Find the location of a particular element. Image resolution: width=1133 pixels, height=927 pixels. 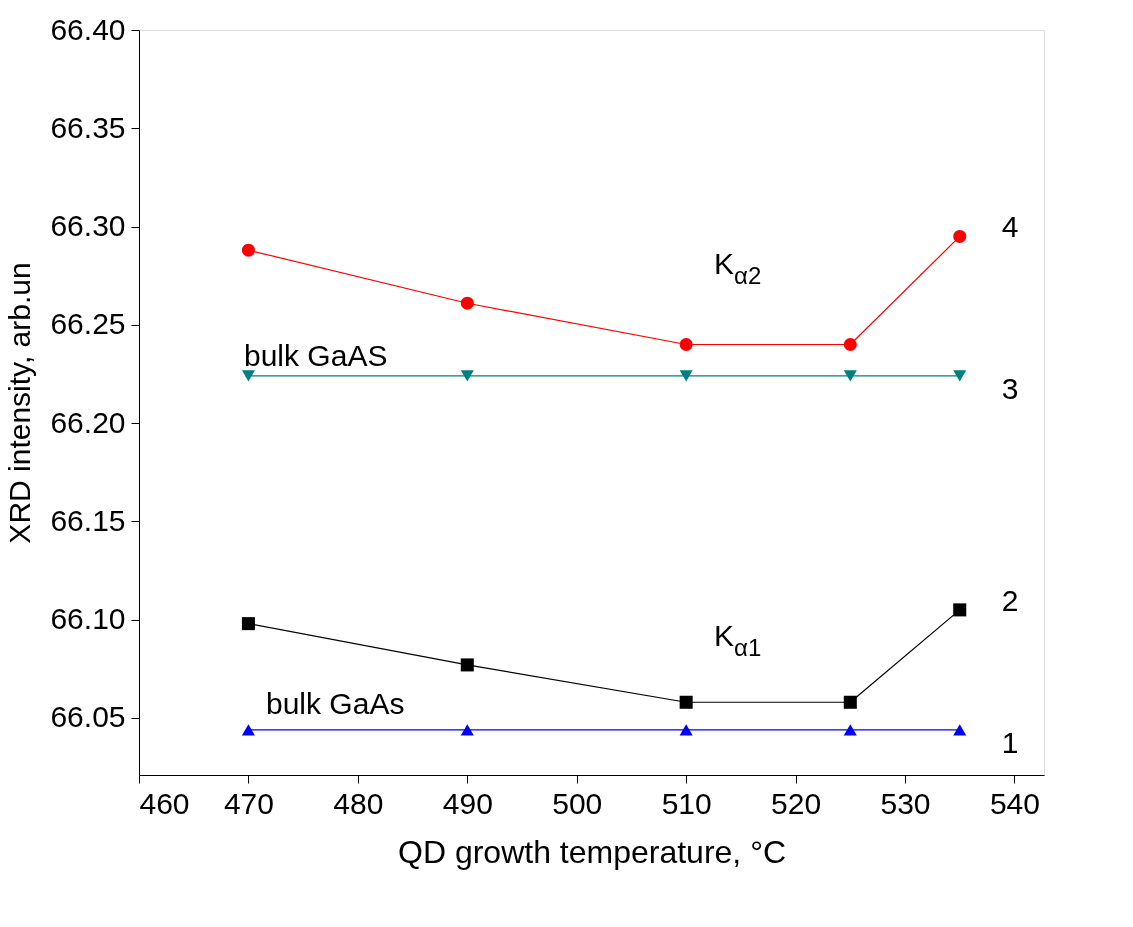

x-tick-label: 540 is located at coordinates (1014, 803).